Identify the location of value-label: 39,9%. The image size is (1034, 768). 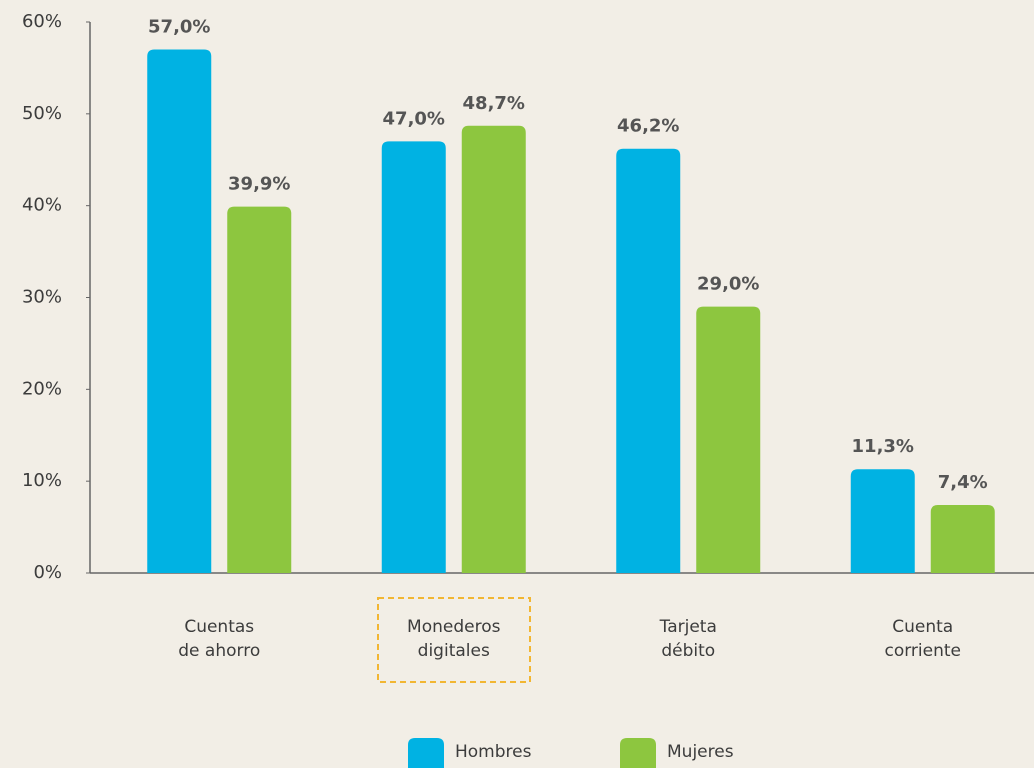
(259, 184).